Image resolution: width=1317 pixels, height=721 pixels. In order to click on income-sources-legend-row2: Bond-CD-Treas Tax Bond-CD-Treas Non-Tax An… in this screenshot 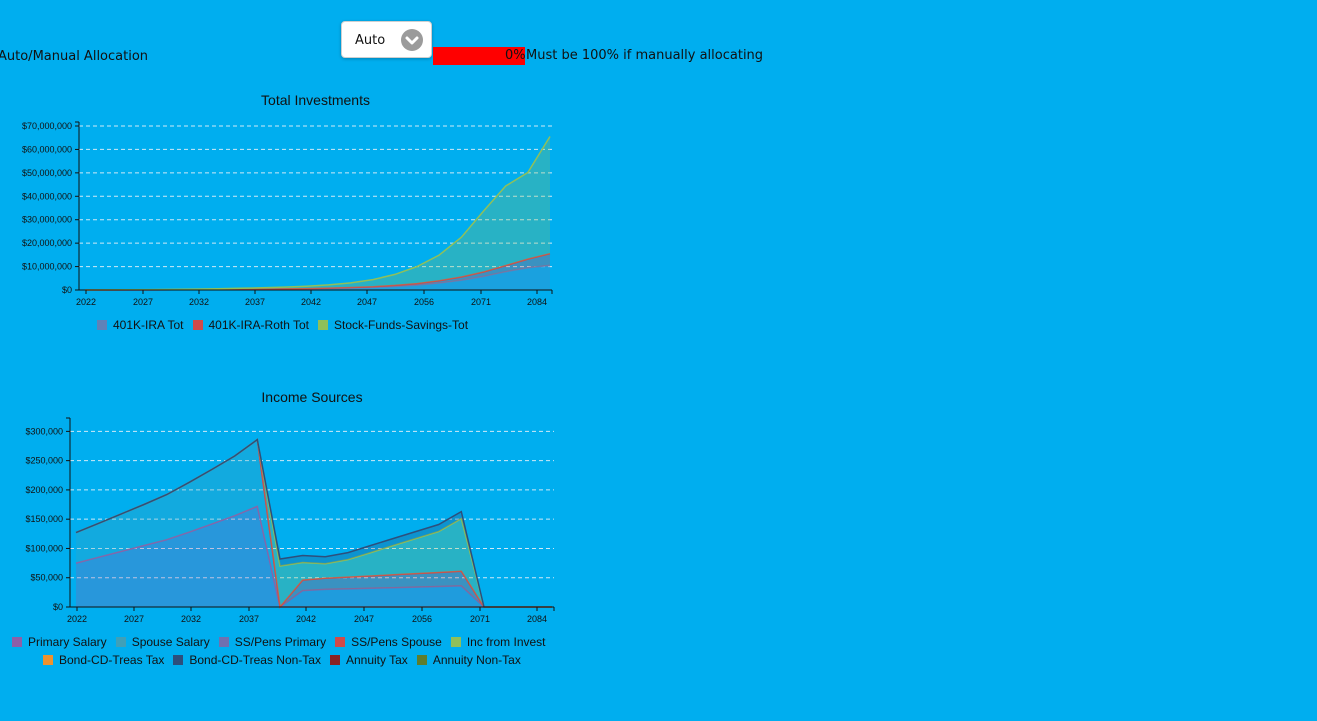, I will do `click(286, 660)`.